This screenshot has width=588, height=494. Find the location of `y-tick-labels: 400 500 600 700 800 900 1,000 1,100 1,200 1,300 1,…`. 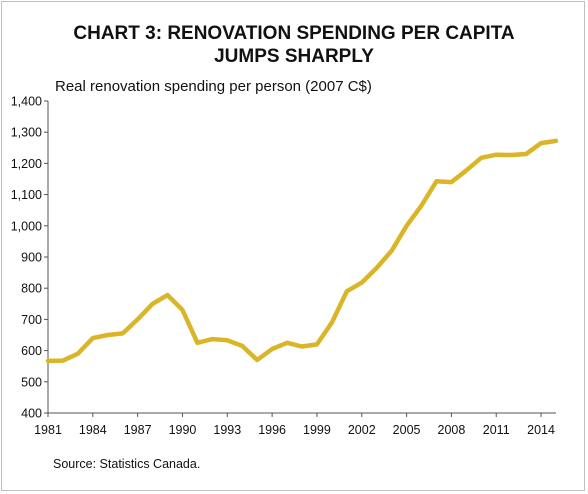

y-tick-labels: 400 500 600 700 800 900 1,000 1,100 1,200 1,300 1,… is located at coordinates (26, 258).